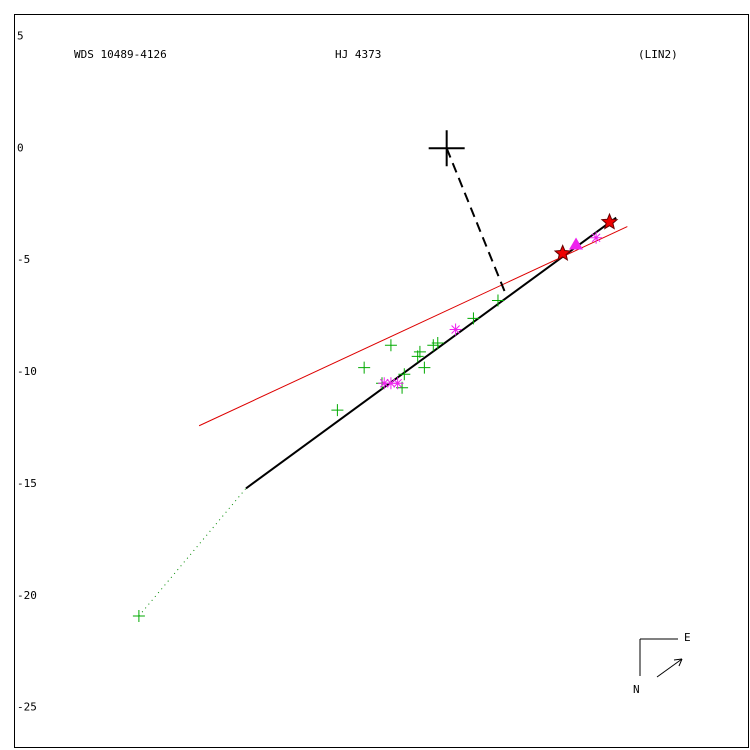  Describe the element at coordinates (27, 595) in the screenshot. I see `y-tick-label: -20` at that location.